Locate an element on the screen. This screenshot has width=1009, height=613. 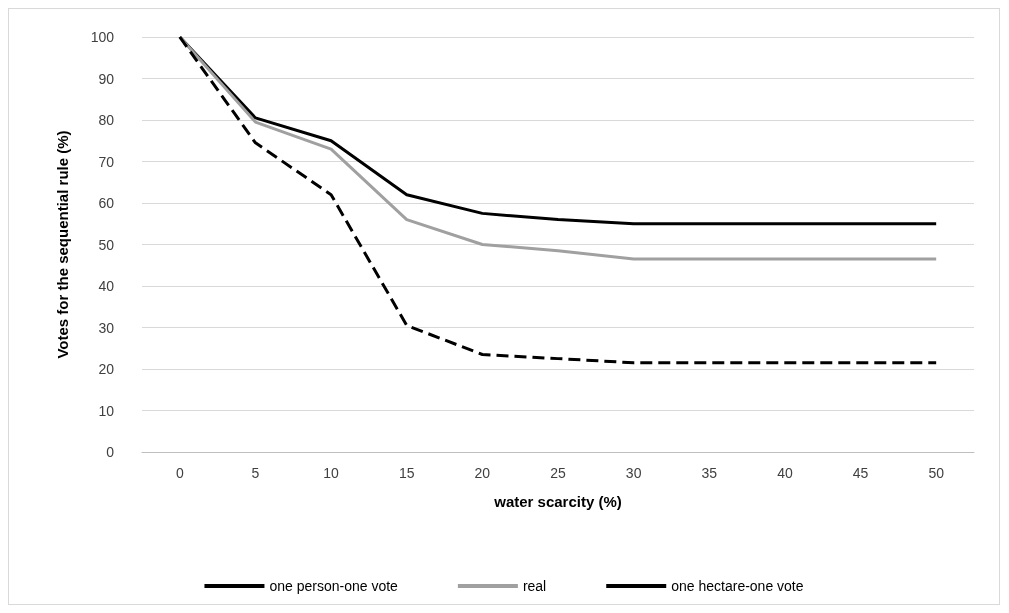
x-tick-label: 25 is located at coordinates (558, 473).